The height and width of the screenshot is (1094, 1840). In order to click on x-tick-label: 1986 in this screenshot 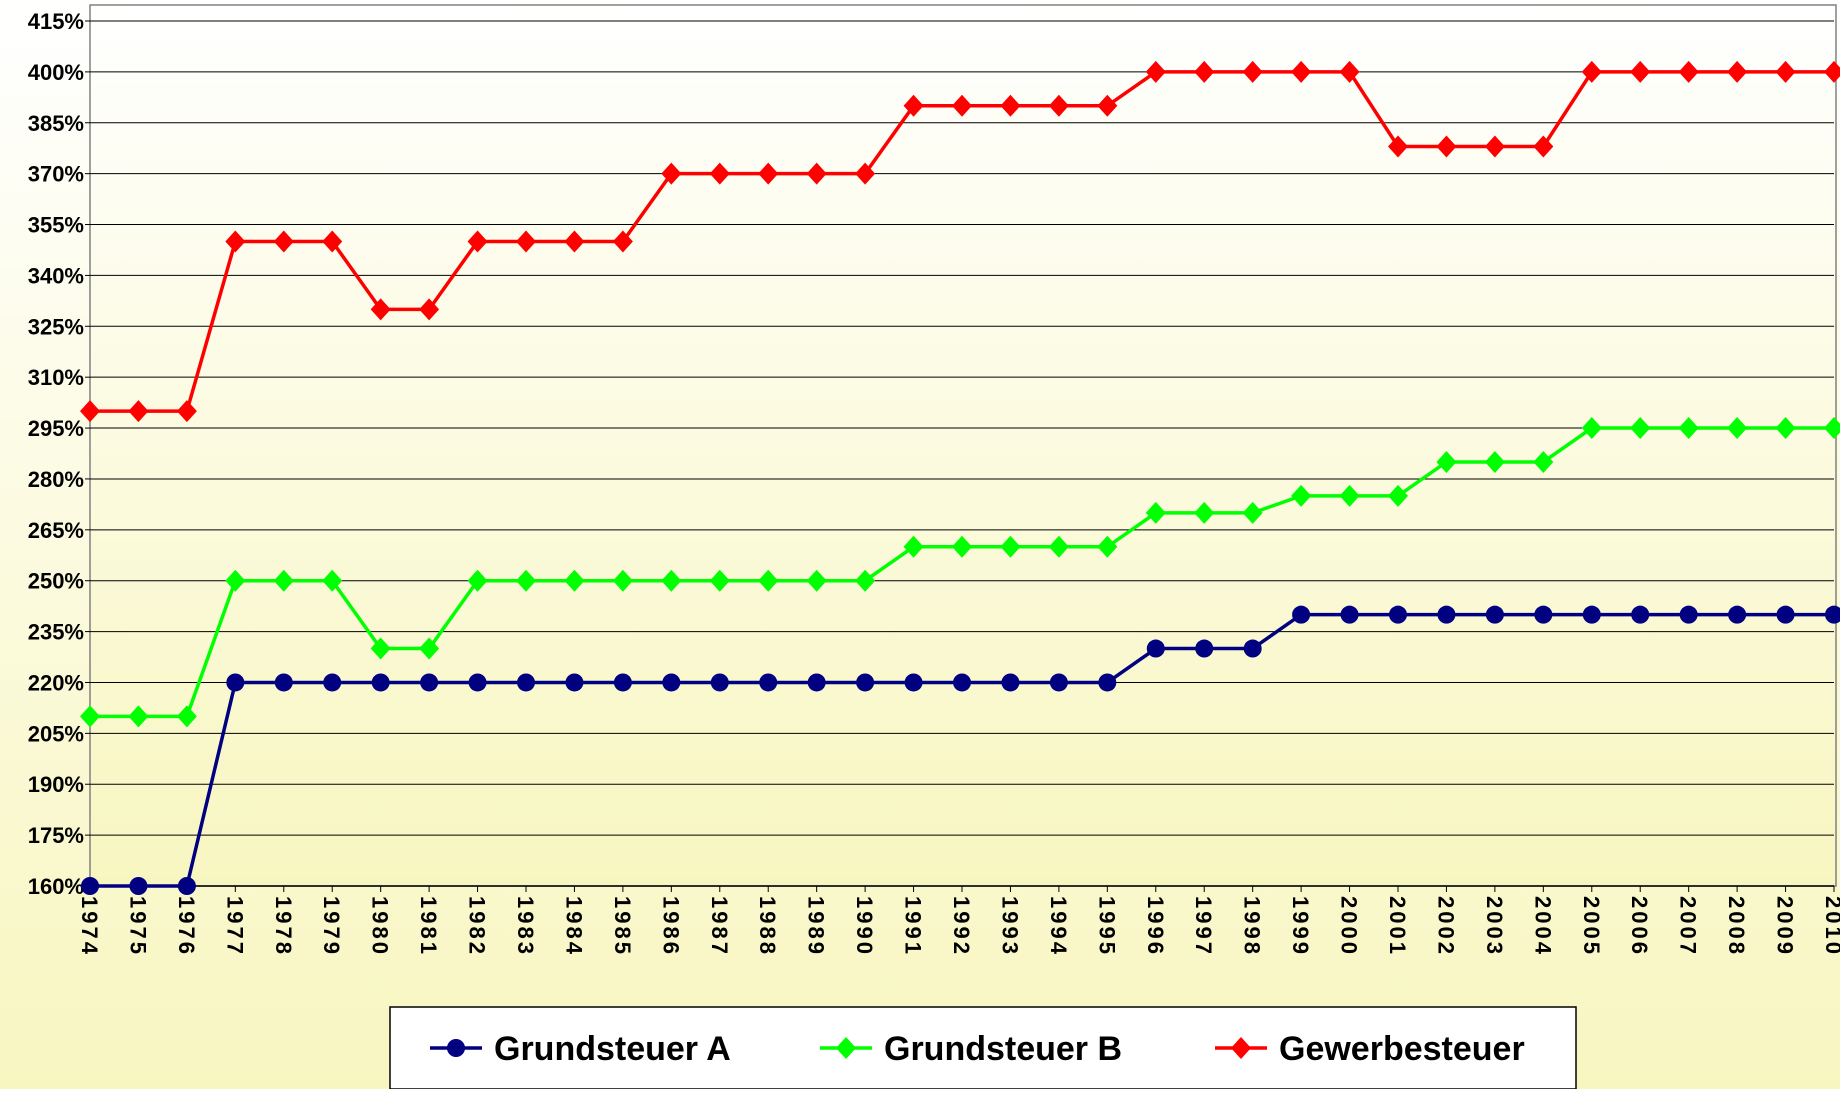, I will do `click(670, 926)`.